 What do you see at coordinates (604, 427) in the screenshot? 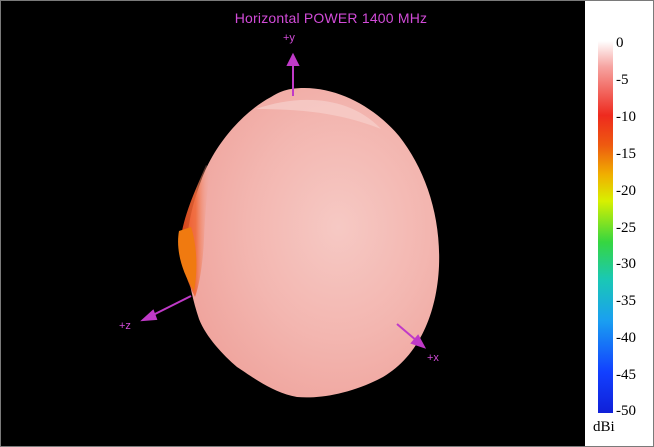
I see `colorbar-units: dBi` at bounding box center [604, 427].